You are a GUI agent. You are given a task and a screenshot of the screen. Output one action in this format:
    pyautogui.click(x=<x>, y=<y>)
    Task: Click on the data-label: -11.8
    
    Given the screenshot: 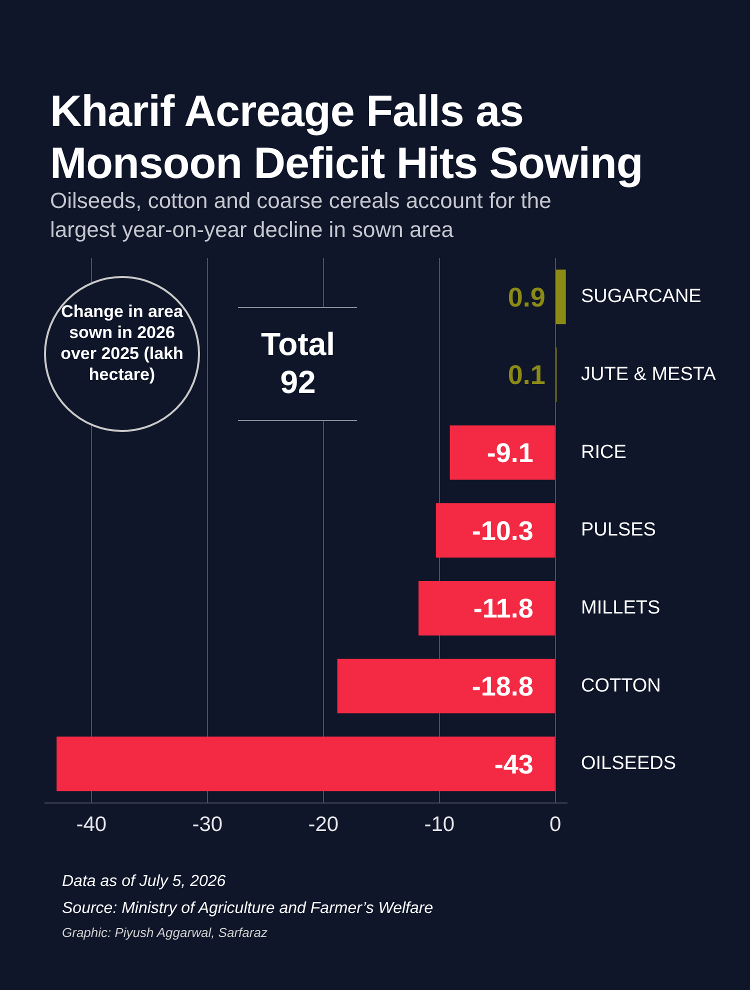 What is the action you would take?
    pyautogui.click(x=503, y=609)
    